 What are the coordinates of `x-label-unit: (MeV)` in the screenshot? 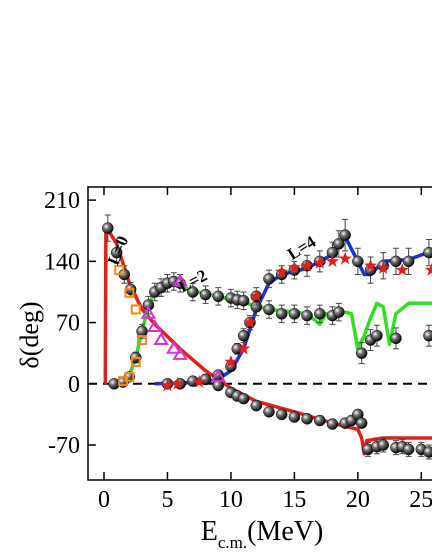 It's located at (285, 531).